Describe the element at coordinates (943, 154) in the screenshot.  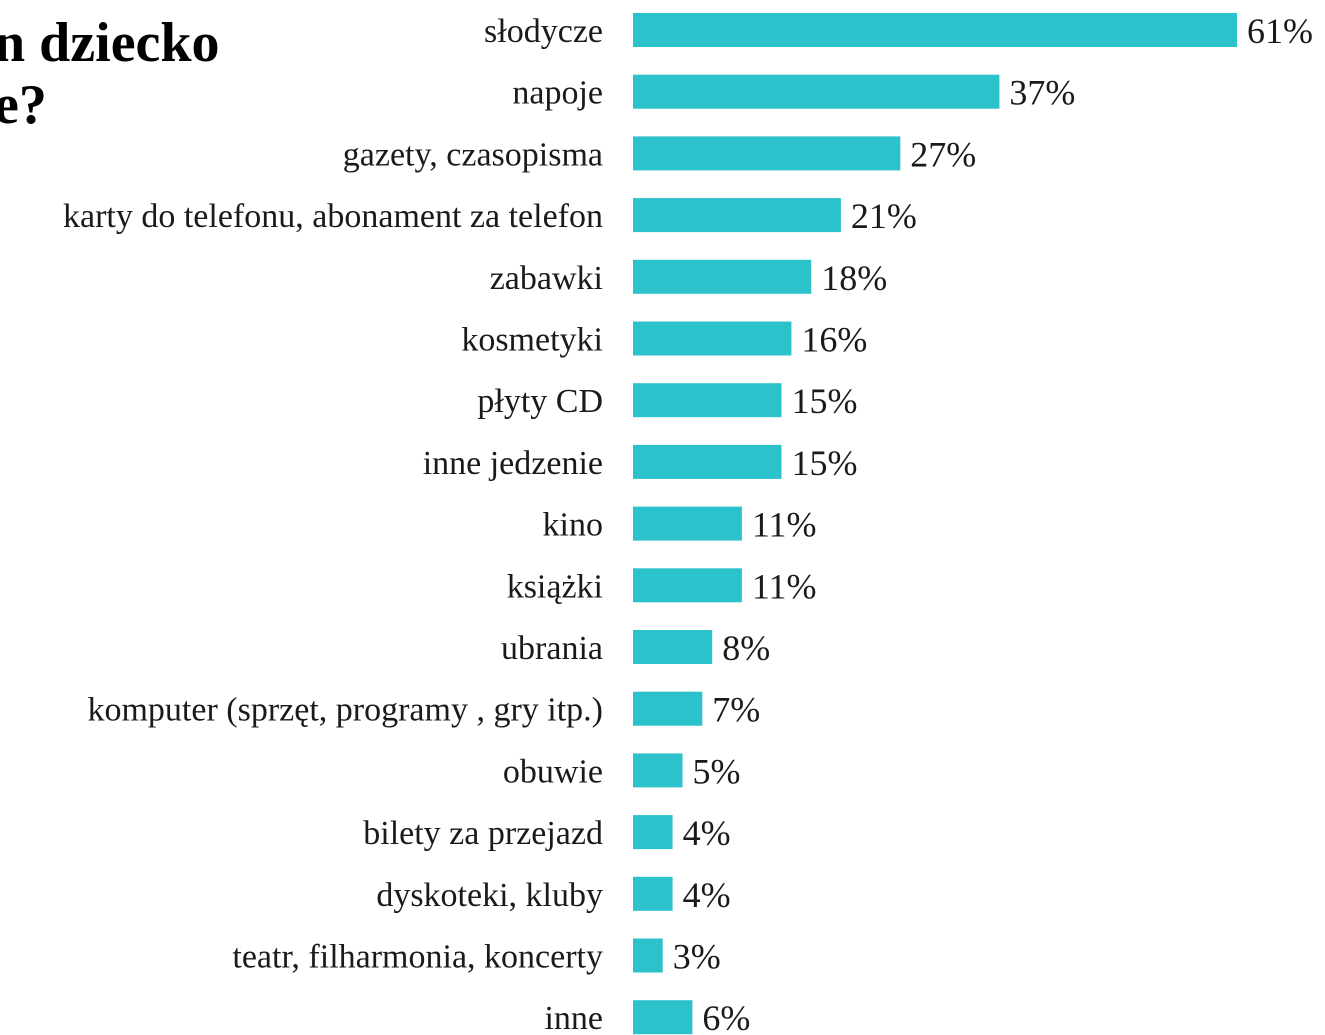
I see `value-label-2: 27%` at that location.